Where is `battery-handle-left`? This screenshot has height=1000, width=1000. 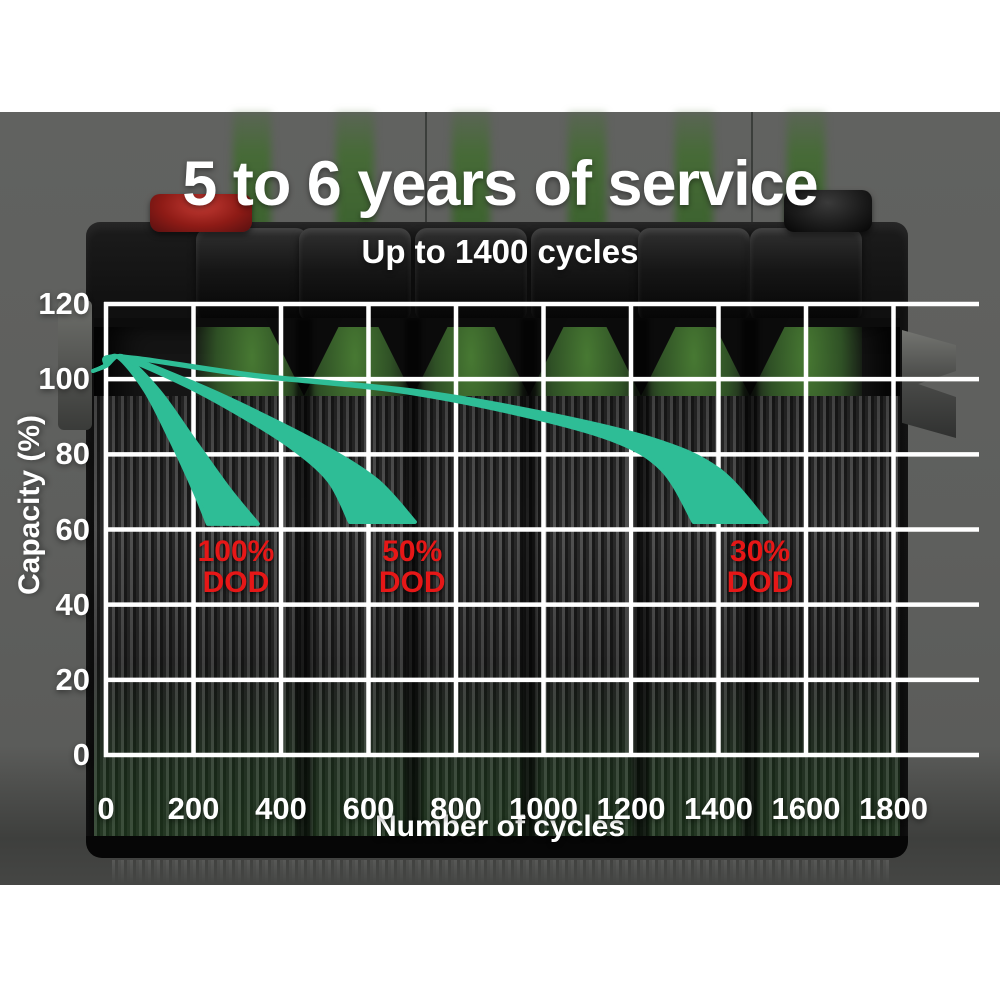 battery-handle-left is located at coordinates (75, 365).